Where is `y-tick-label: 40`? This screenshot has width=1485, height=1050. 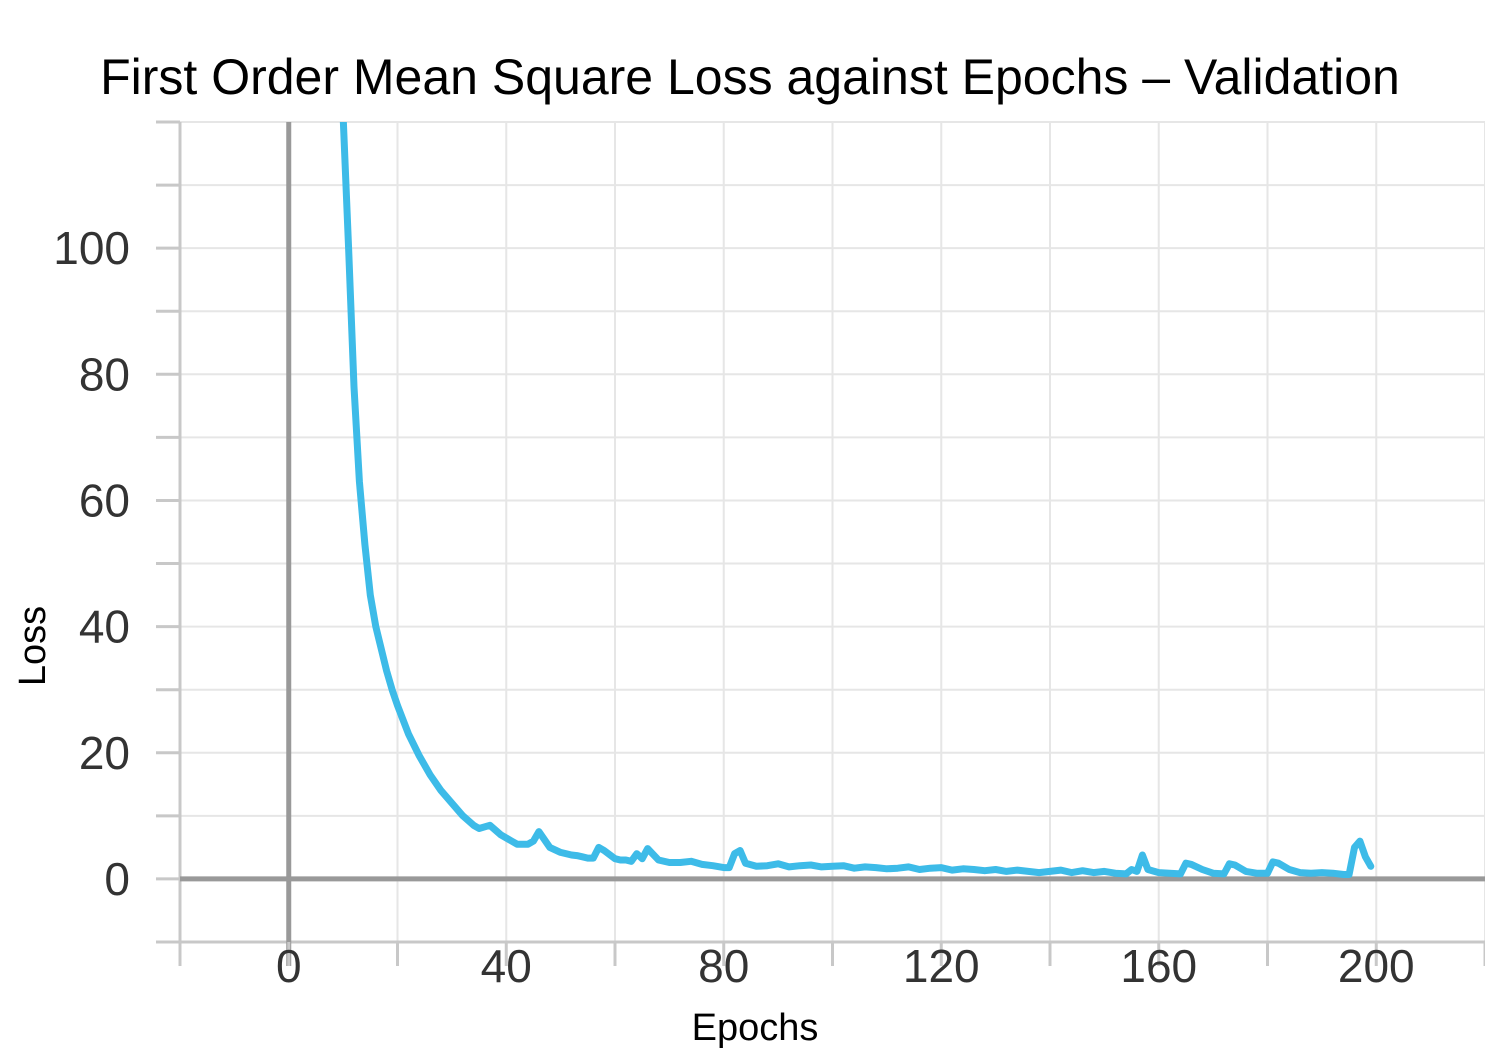 y-tick-label: 40 is located at coordinates (104, 627).